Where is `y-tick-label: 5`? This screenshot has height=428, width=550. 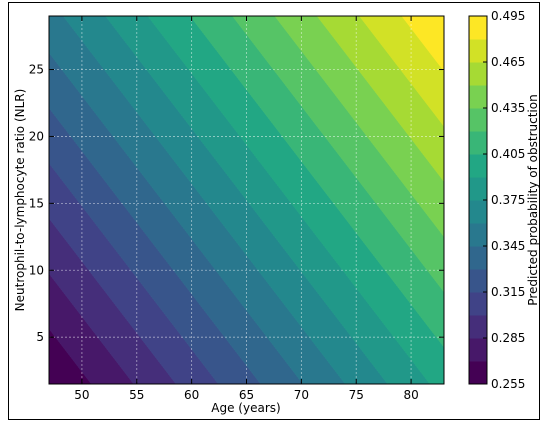
y-tick-label: 5 is located at coordinates (40, 337).